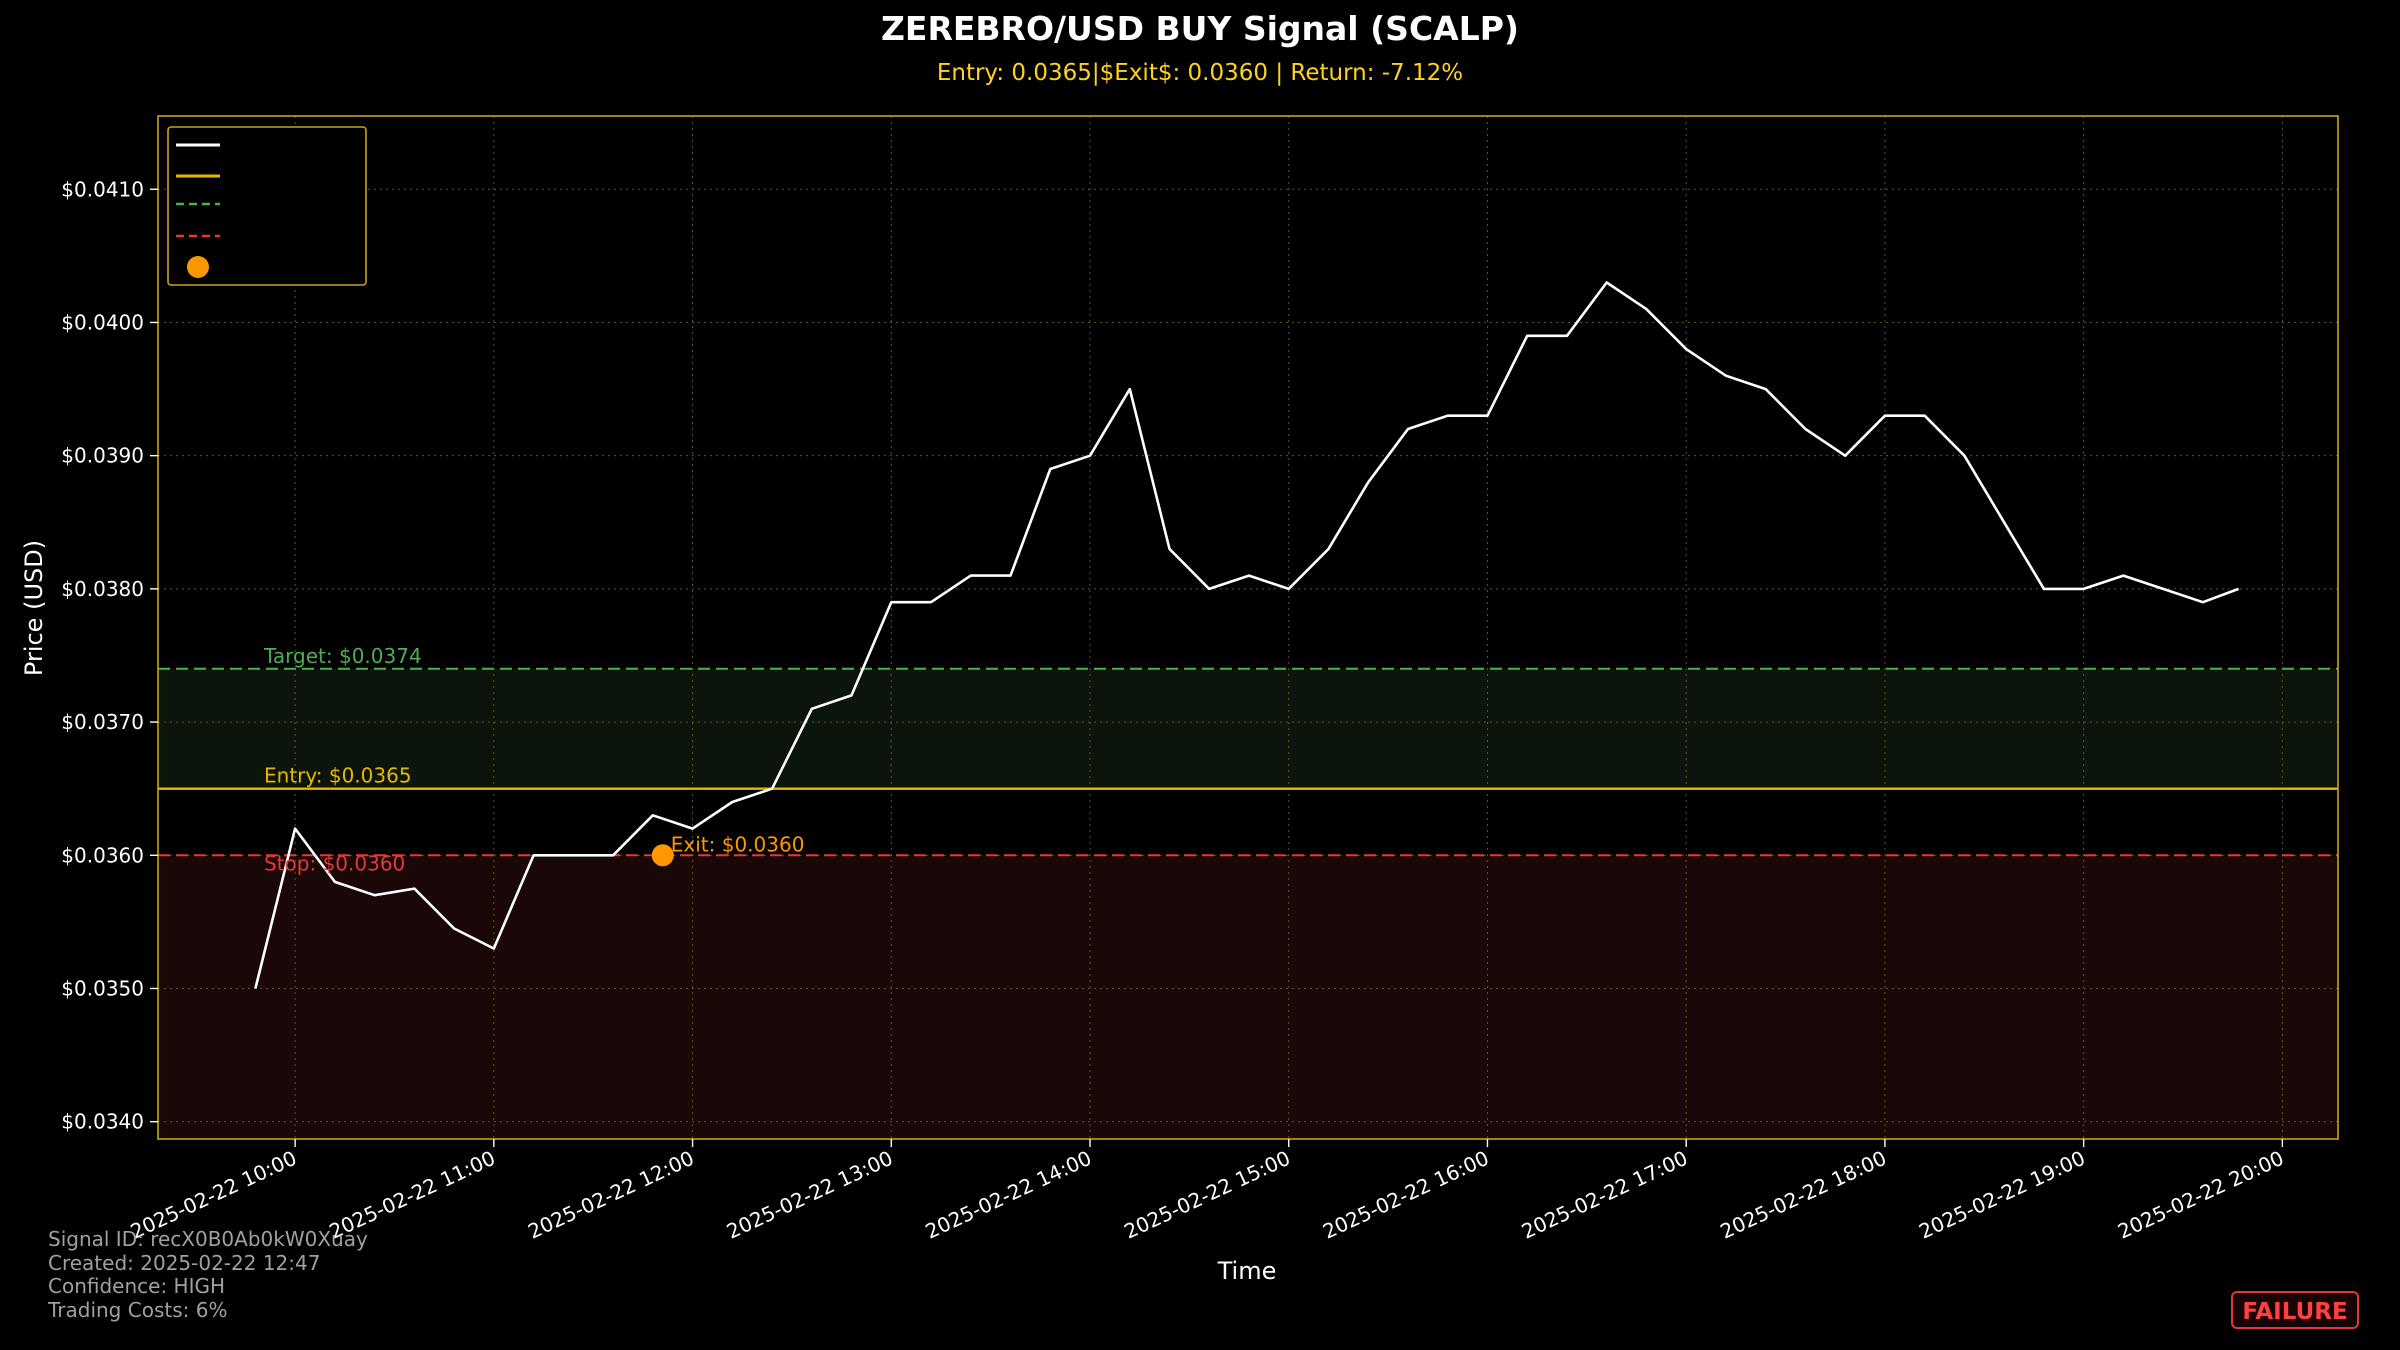 Image resolution: width=2400 pixels, height=1350 pixels. What do you see at coordinates (102, 189) in the screenshot?
I see `y-tick-label: $0.0410` at bounding box center [102, 189].